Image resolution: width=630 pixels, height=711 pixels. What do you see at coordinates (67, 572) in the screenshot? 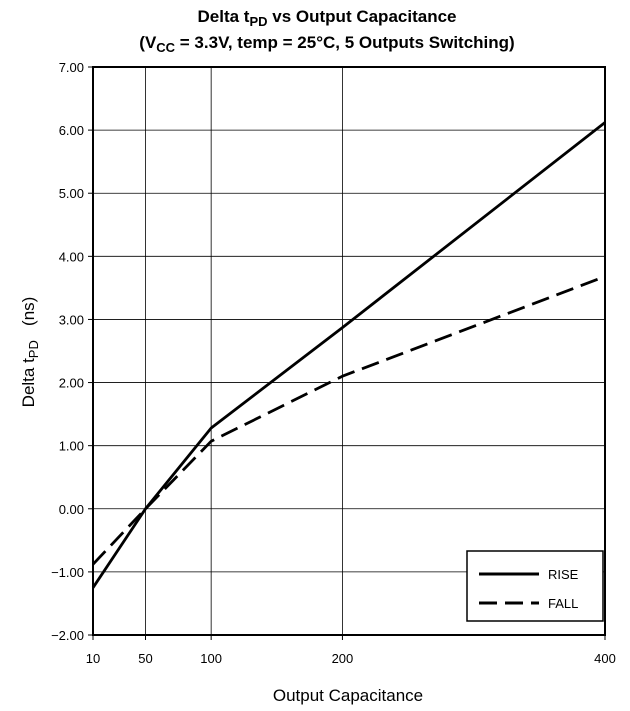
I see `y-tick-label: −1.00` at bounding box center [67, 572].